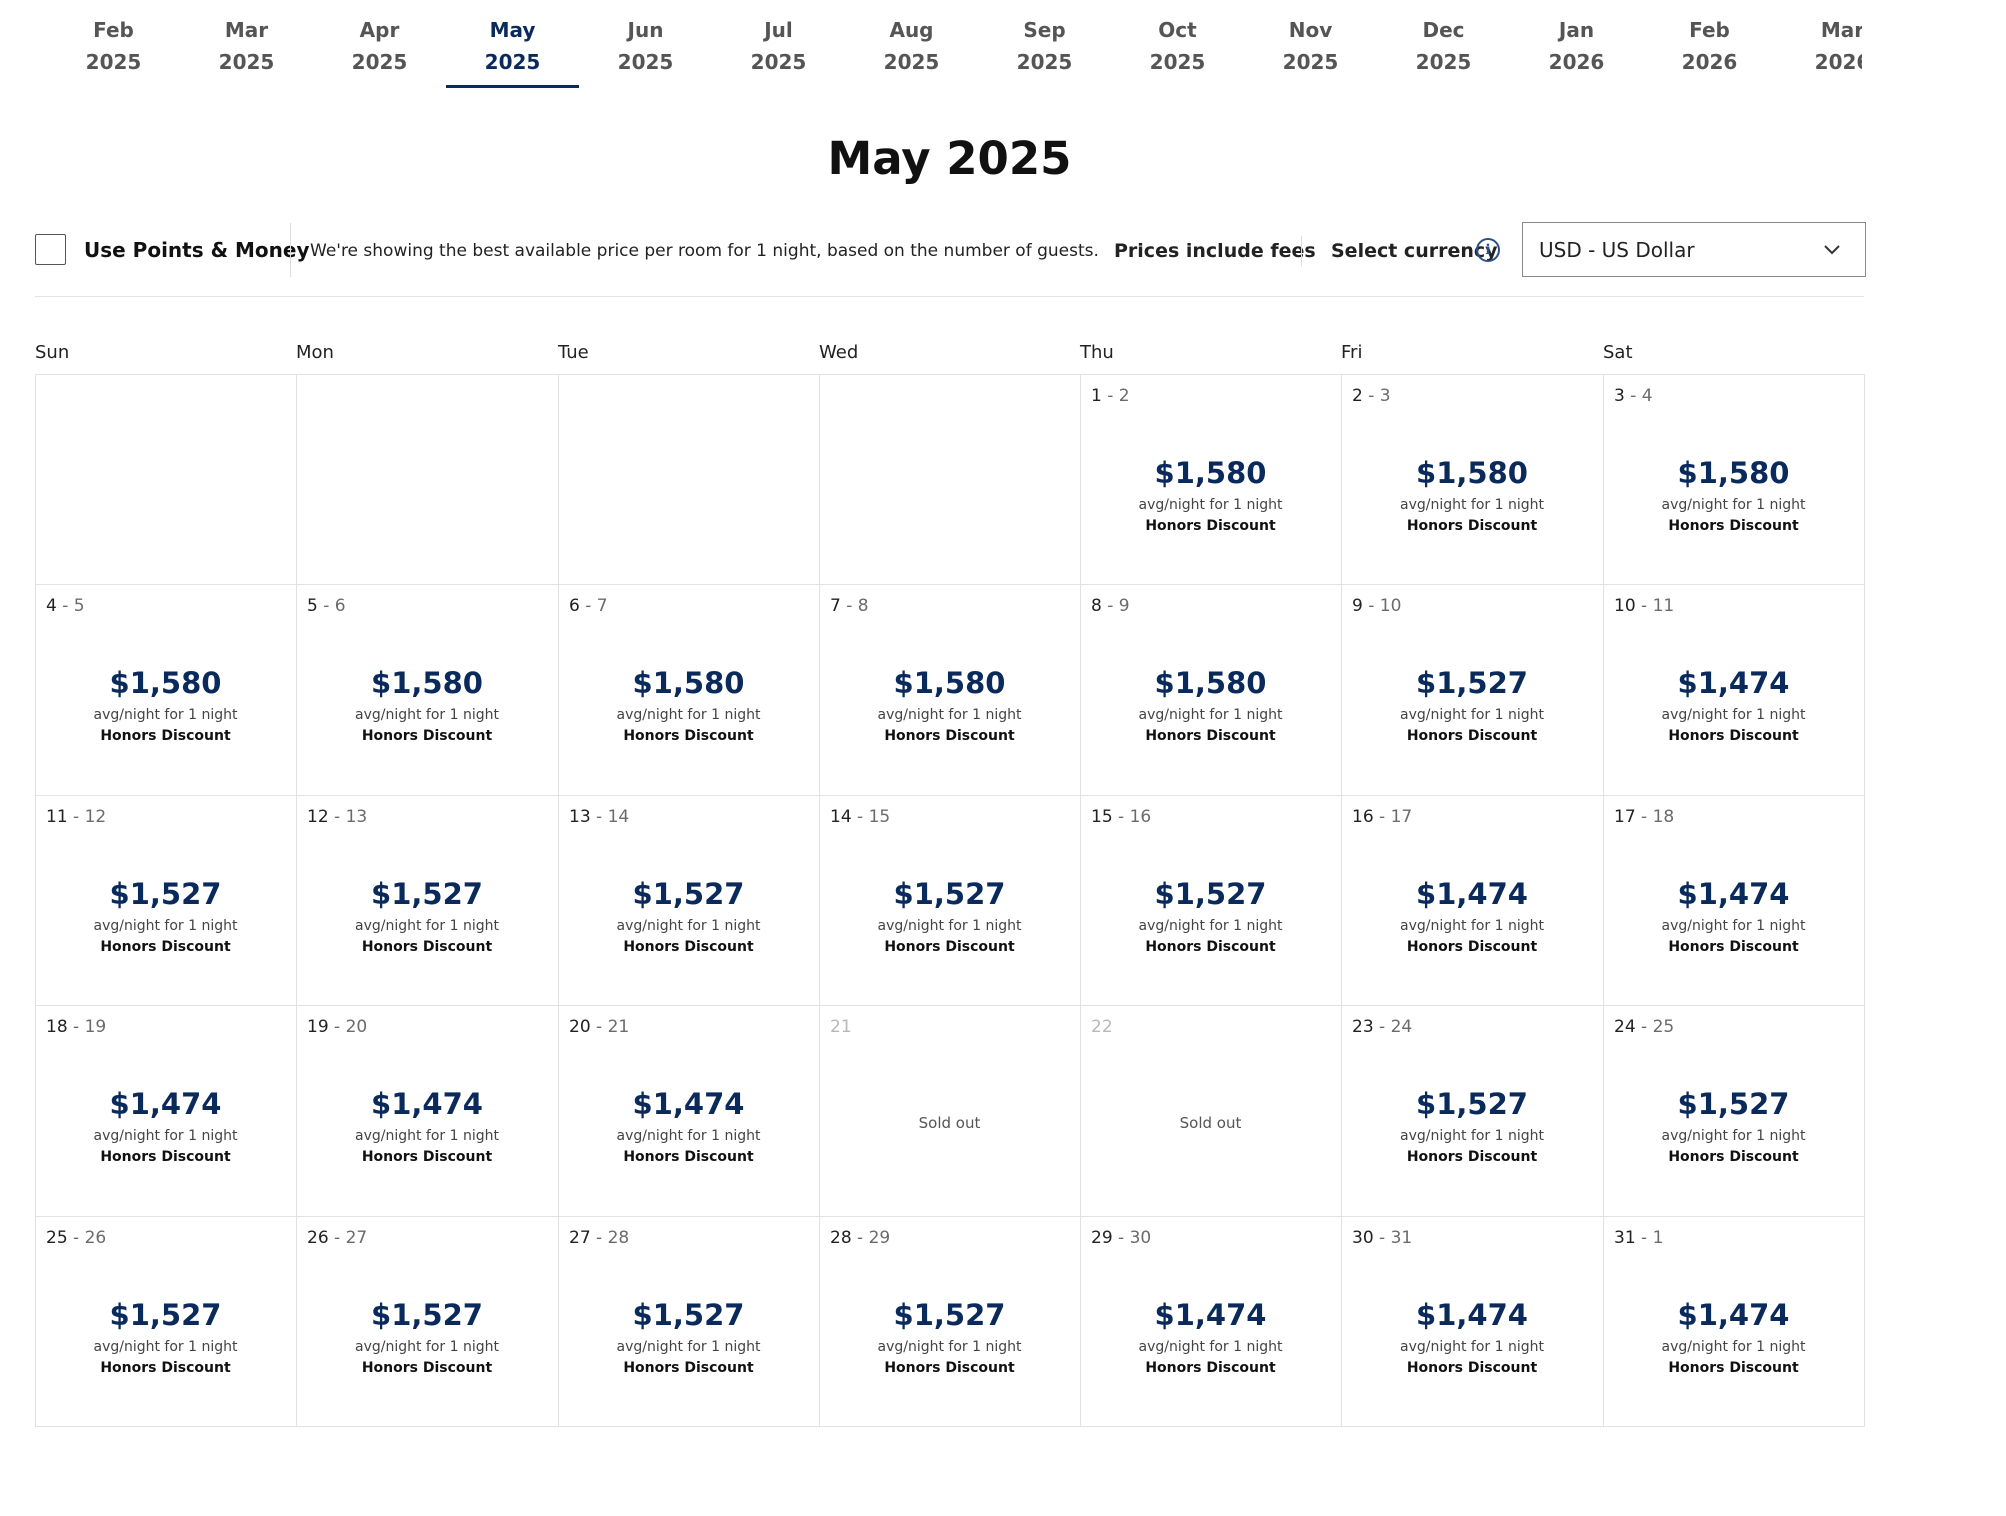  Describe the element at coordinates (950, 1111) in the screenshot. I see `calendar-cell-sold-out: 21 Sold out` at that location.